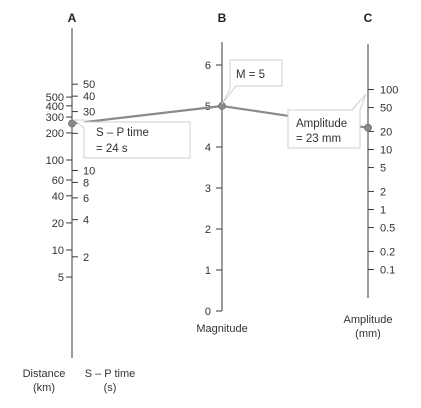 Image resolution: width=421 pixels, height=408 pixels. Describe the element at coordinates (110, 374) in the screenshot. I see `sp-caption-line1: S – P time` at that location.